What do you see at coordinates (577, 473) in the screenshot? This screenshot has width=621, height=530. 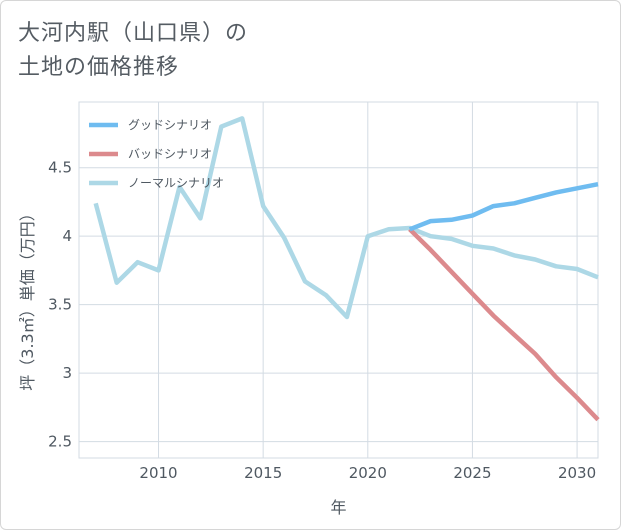 I see `x-tick-label: 2030` at bounding box center [577, 473].